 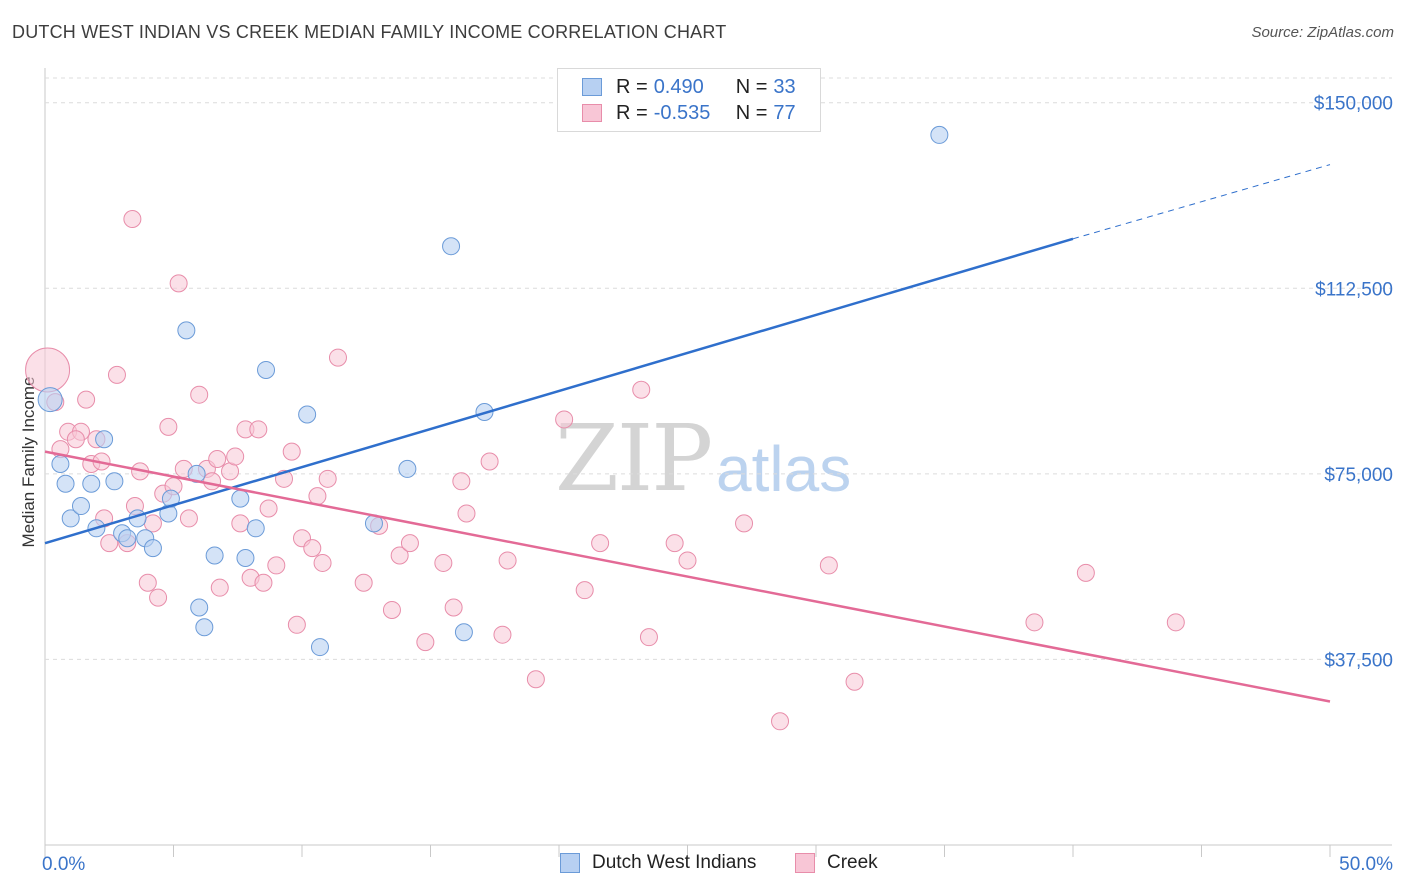 I want to click on y-tick-label: $37,500, so click(x=1358, y=660).